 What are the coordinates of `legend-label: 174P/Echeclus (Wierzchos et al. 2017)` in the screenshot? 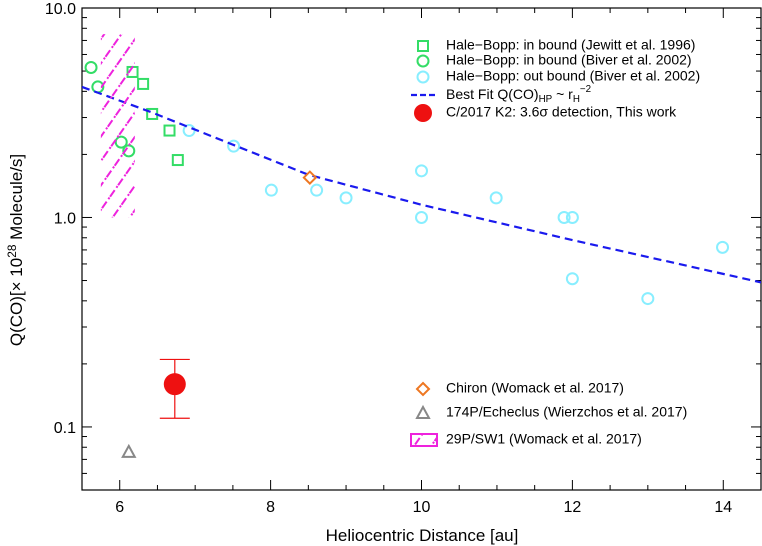 It's located at (566, 412).